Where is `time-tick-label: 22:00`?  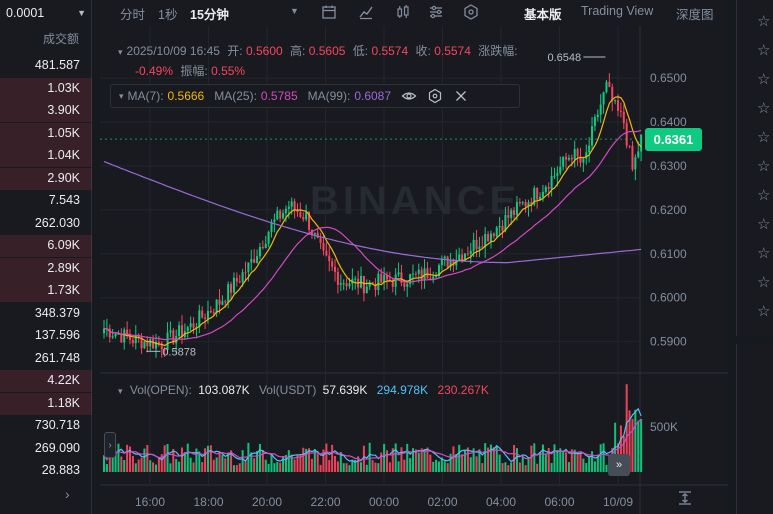 time-tick-label: 22:00 is located at coordinates (325, 502).